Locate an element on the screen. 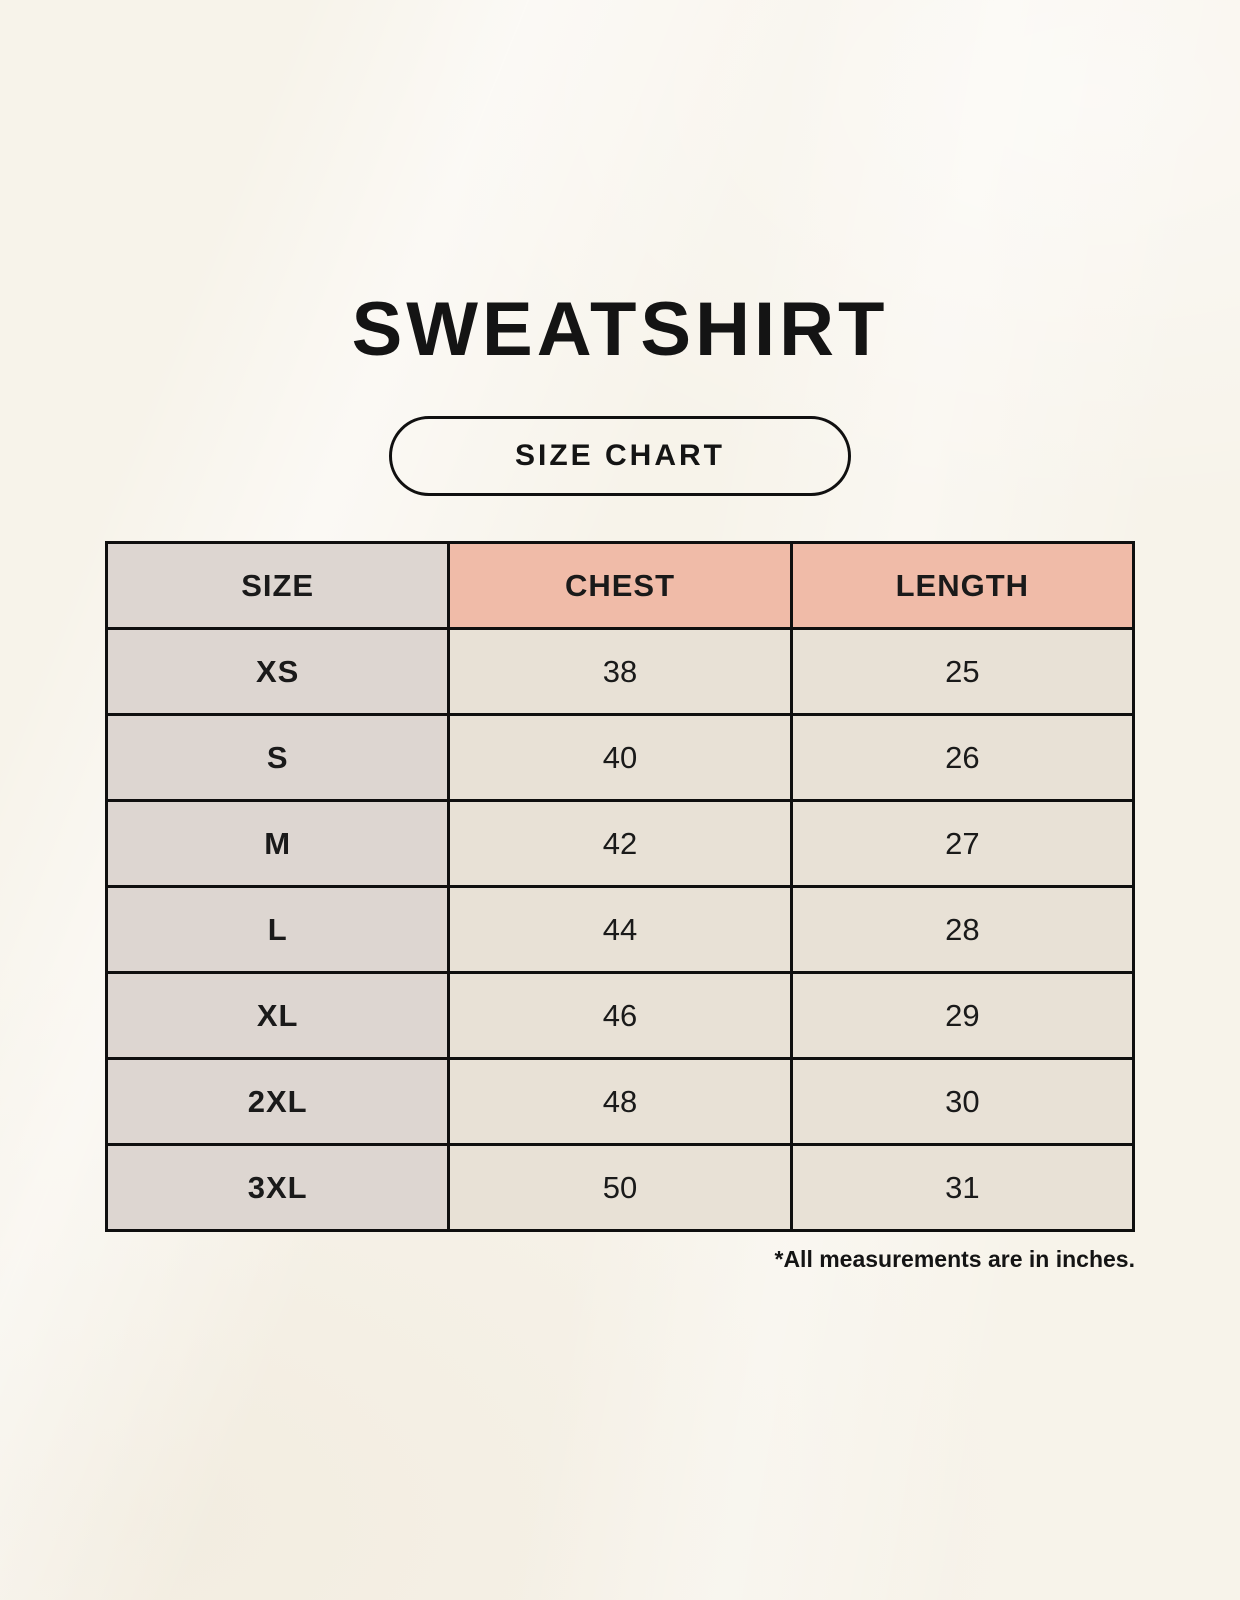 Image resolution: width=1240 pixels, height=1600 pixels. size-chart-badge-label: SIZE CHART is located at coordinates (620, 455).